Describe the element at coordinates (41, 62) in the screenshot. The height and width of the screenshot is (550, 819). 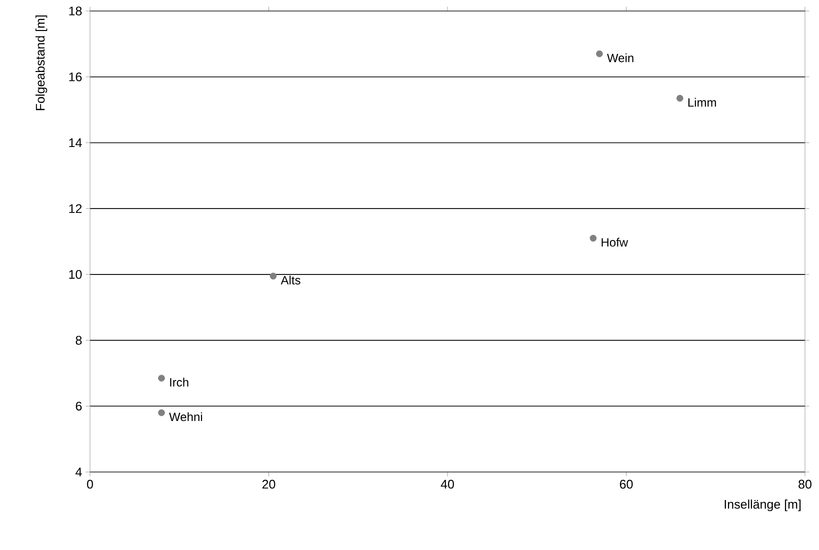
I see `y-axis-title: Folgeabstand [m]` at that location.